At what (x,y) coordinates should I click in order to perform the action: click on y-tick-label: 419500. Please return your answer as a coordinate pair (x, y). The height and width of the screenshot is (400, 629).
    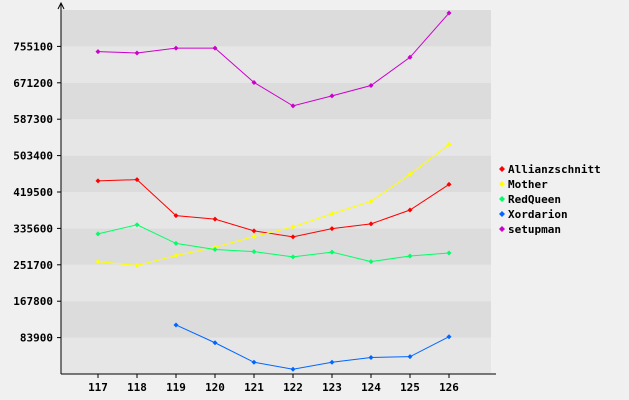
    Looking at the image, I should click on (33, 192).